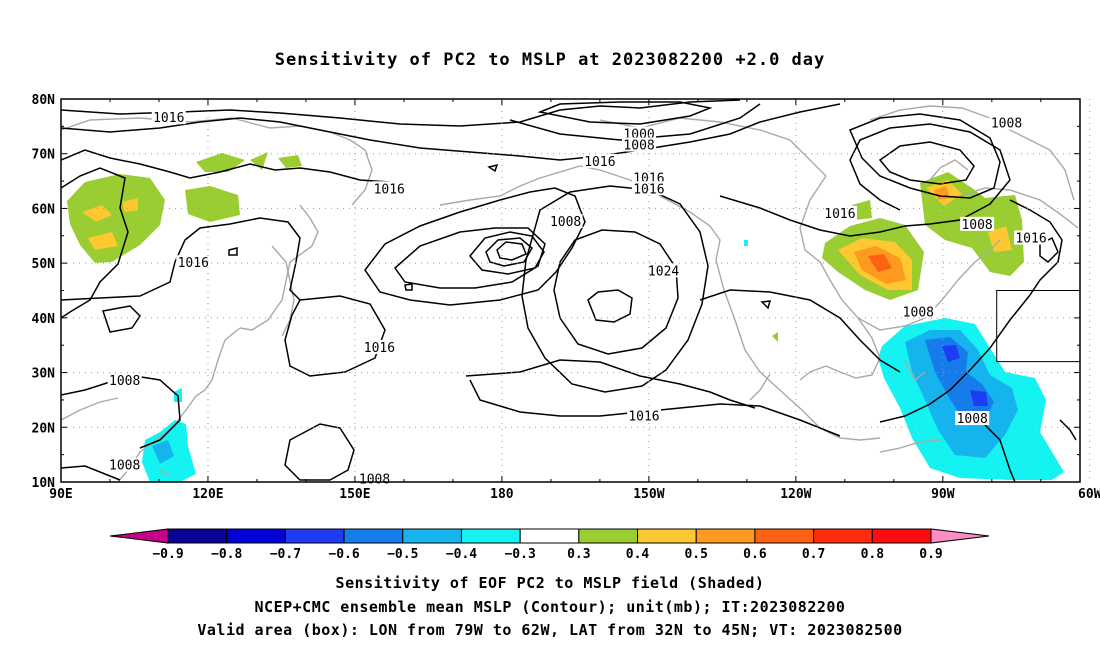 This screenshot has height=650, width=1100. I want to click on longitude-label: 90E, so click(60, 494).